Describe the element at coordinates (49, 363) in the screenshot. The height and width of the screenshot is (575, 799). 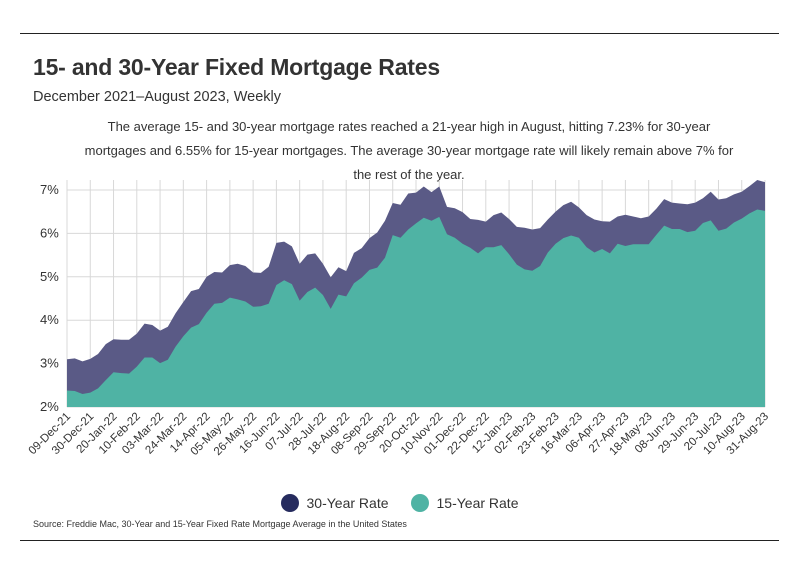
I see `y-tick-label: 3%` at that location.